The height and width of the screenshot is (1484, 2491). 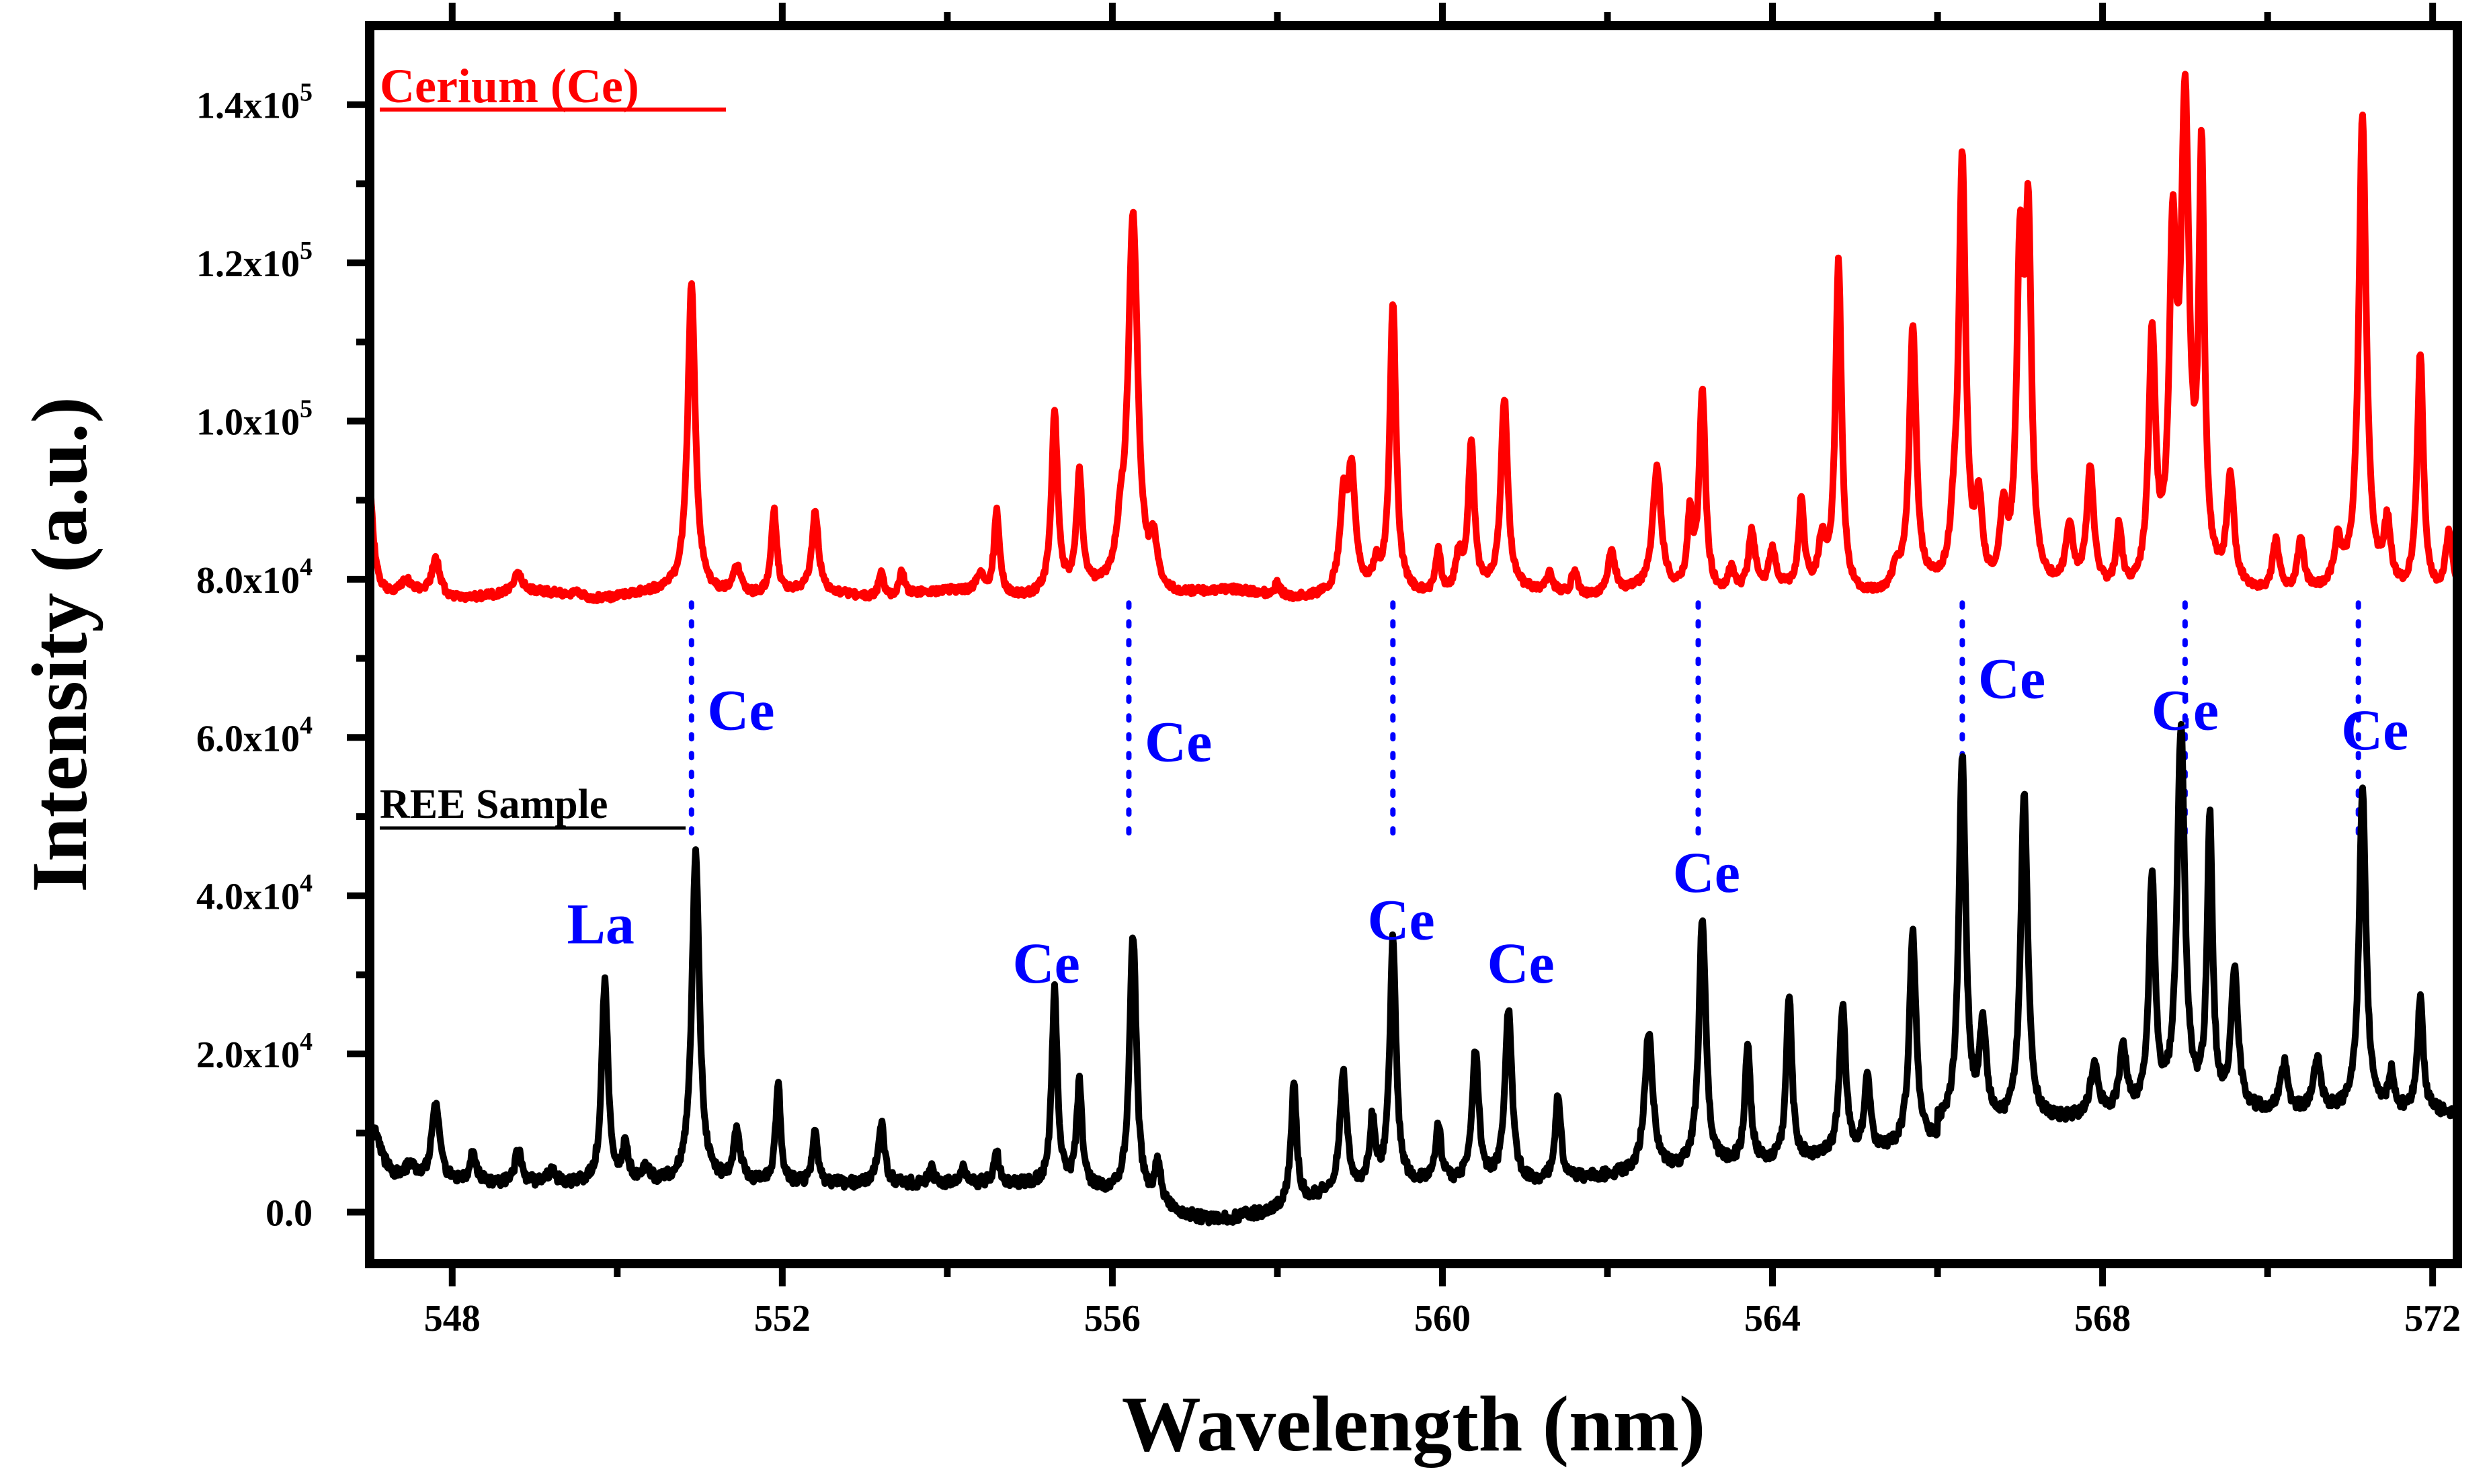 What do you see at coordinates (254, 894) in the screenshot?
I see `y-tick-label: 4.0x10⁴` at bounding box center [254, 894].